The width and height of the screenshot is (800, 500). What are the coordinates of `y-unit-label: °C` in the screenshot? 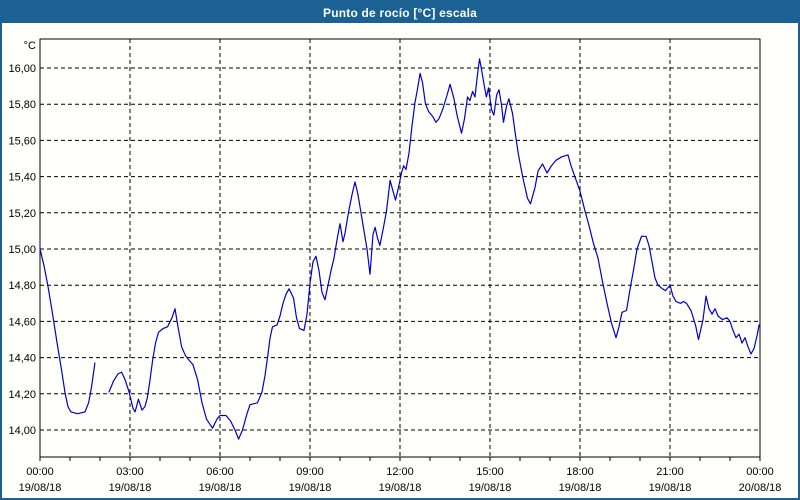 It's located at (30, 46).